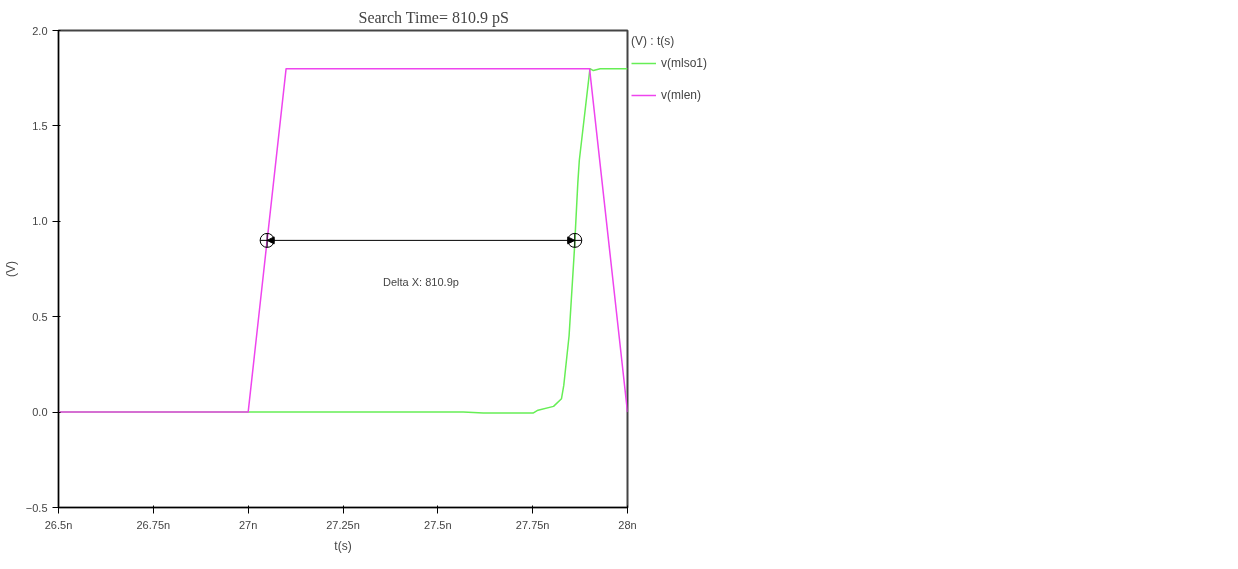 Image resolution: width=1238 pixels, height=569 pixels. What do you see at coordinates (40, 316) in the screenshot?
I see `y-tick-label: 0.5` at bounding box center [40, 316].